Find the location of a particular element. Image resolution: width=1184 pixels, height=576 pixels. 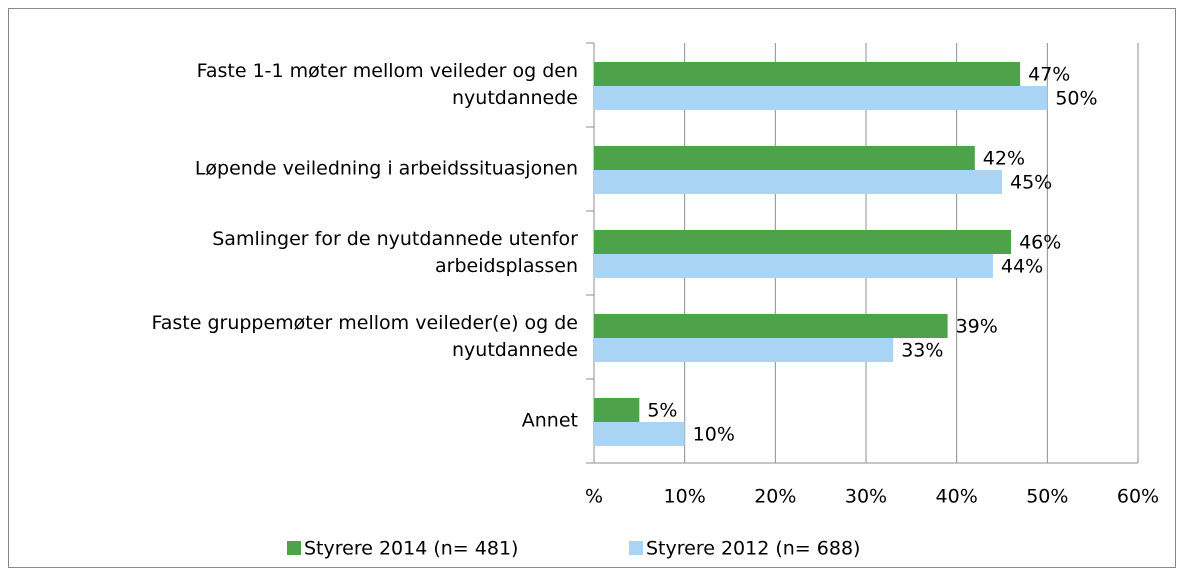

data-label: 46% is located at coordinates (1040, 243).